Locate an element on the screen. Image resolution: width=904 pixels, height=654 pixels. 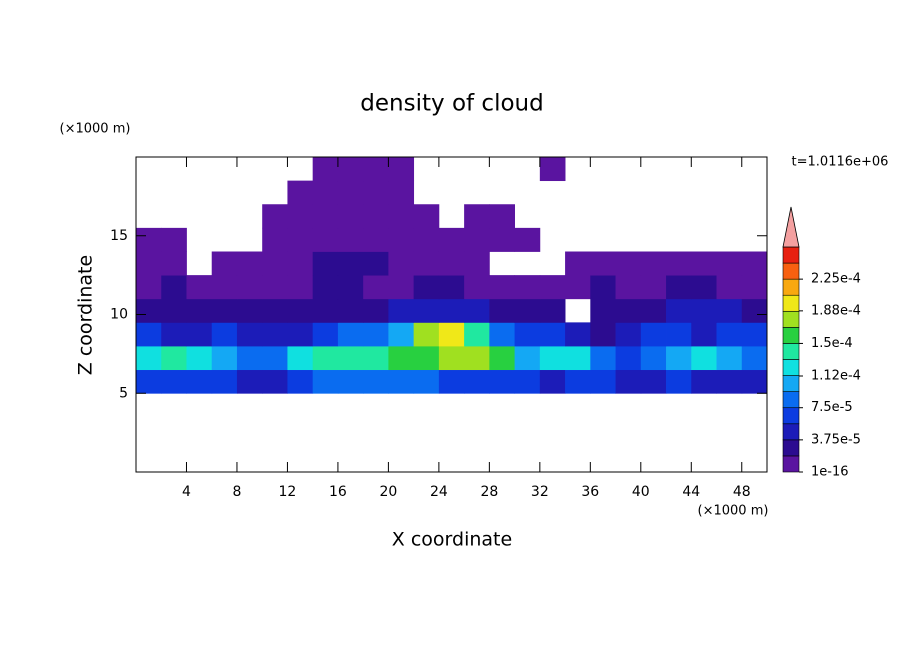
x-tick-label: 8 is located at coordinates (236, 492).